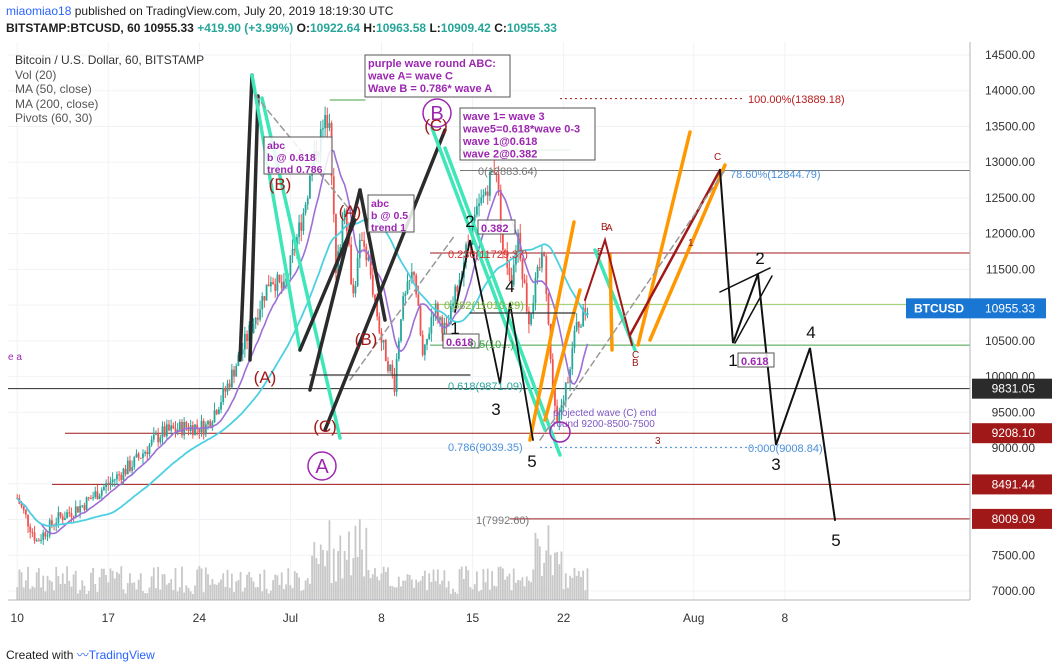  Describe the element at coordinates (432, 64) in the screenshot. I see `purple-wave-box-text: purple wave round ABC:` at that location.